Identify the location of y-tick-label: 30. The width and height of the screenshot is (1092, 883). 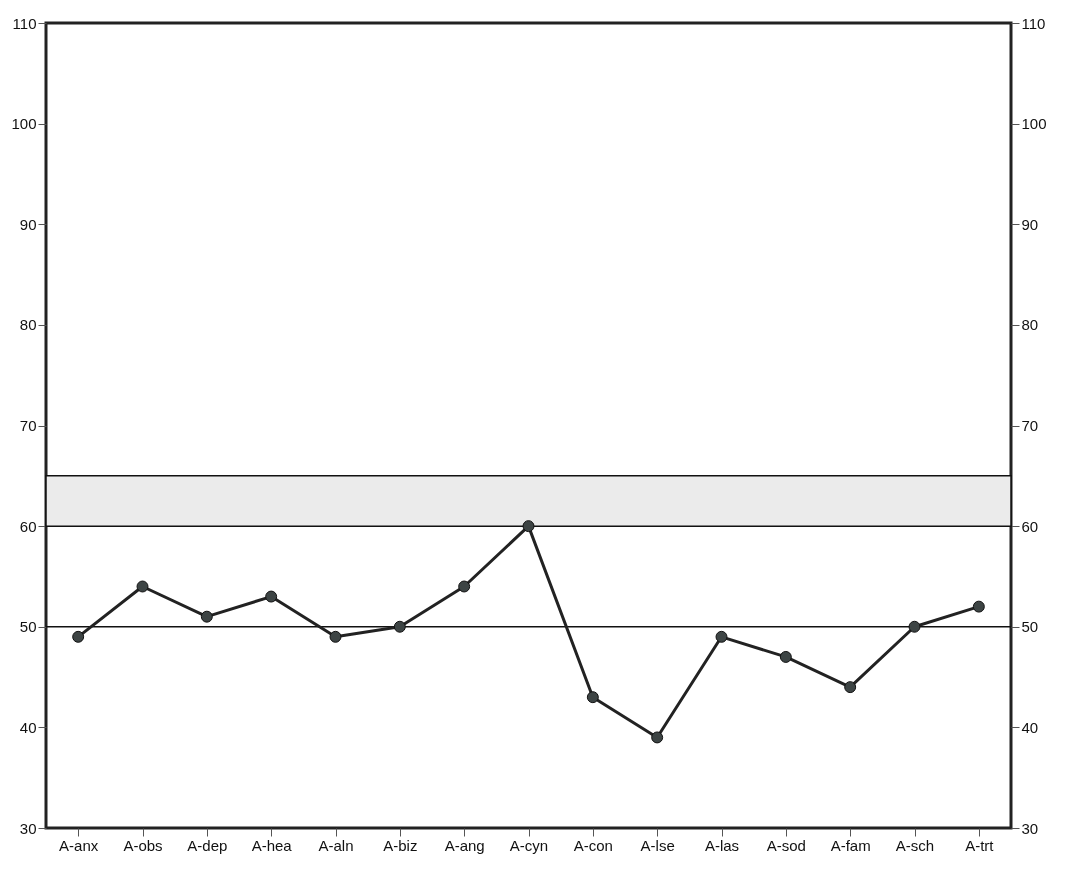
(28, 828).